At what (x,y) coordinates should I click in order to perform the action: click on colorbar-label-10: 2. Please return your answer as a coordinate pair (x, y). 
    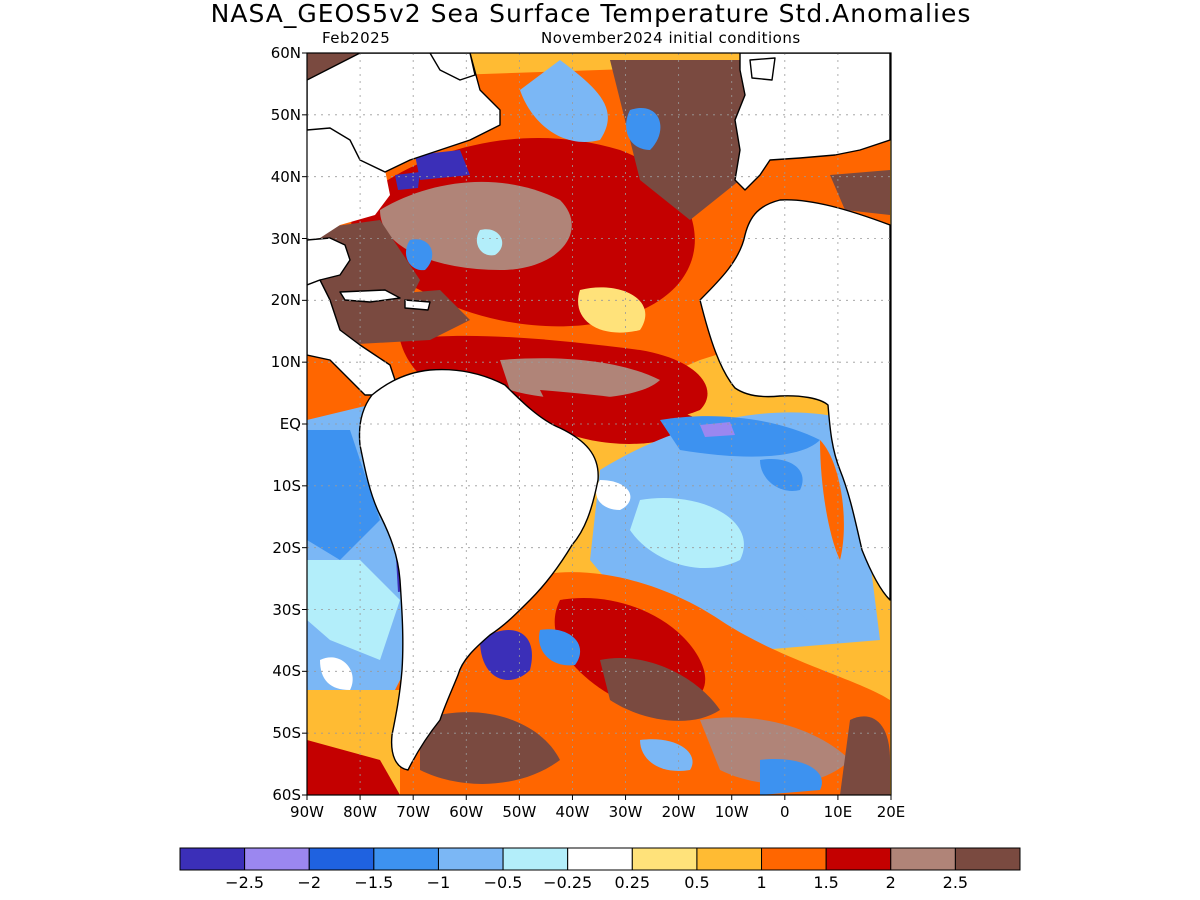
    Looking at the image, I should click on (890, 882).